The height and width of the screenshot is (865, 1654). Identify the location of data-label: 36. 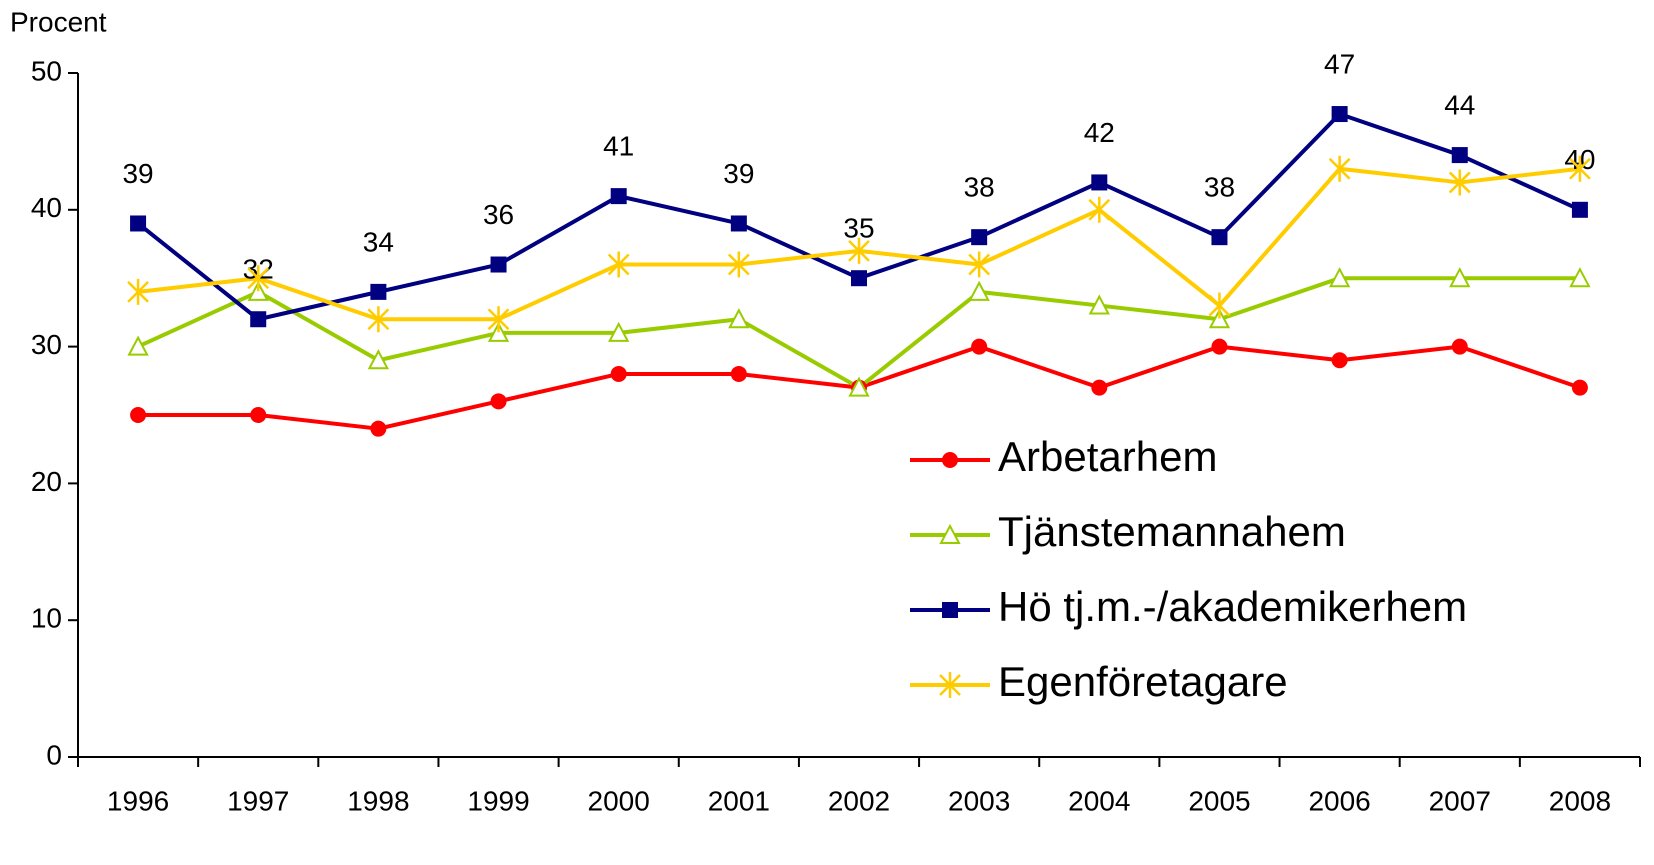
(498, 214).